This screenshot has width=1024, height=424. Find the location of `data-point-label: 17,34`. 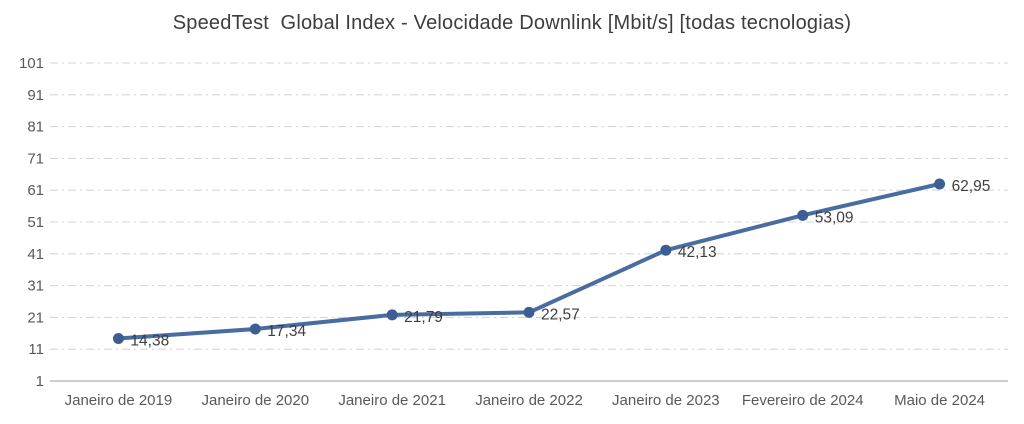

data-point-label: 17,34 is located at coordinates (286, 331).